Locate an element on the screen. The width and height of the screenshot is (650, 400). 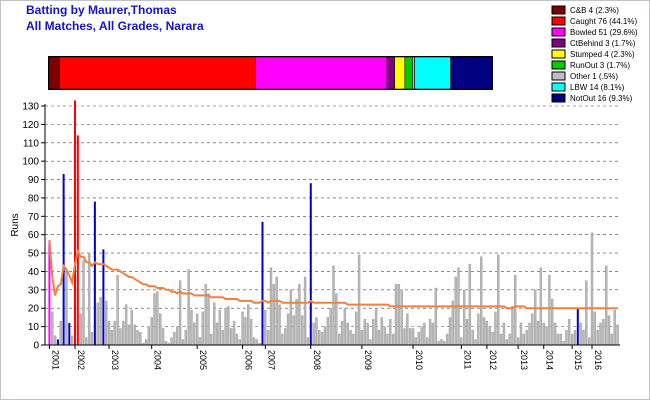
chart-subtitle: All Matches, All Grades, Narara is located at coordinates (115, 26).